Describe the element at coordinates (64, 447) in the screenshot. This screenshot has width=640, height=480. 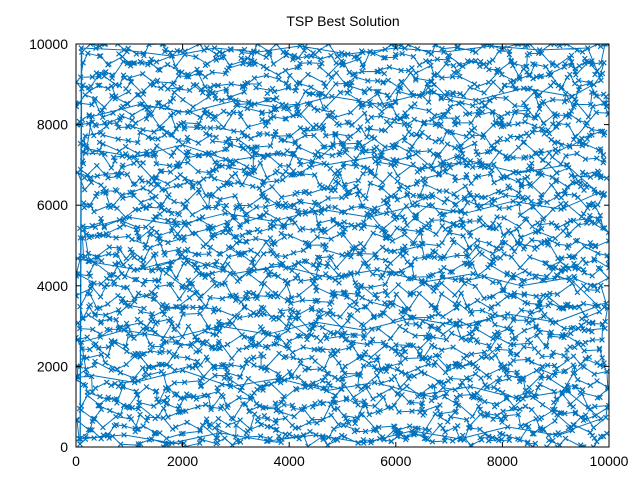
I see `y-tick-label: 0` at that location.